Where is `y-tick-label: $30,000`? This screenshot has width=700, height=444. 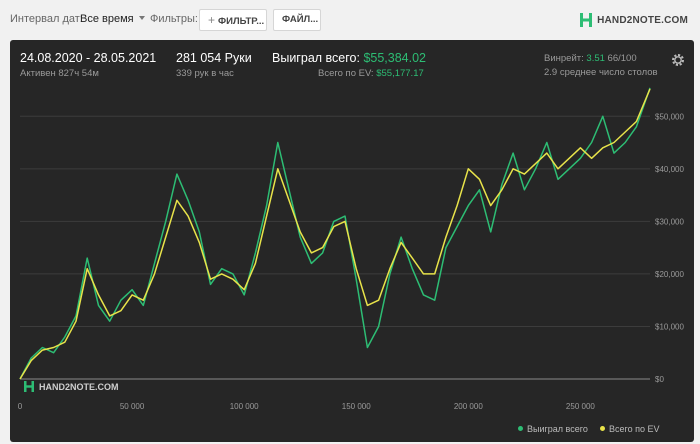 y-tick-label: $30,000 is located at coordinates (669, 221).